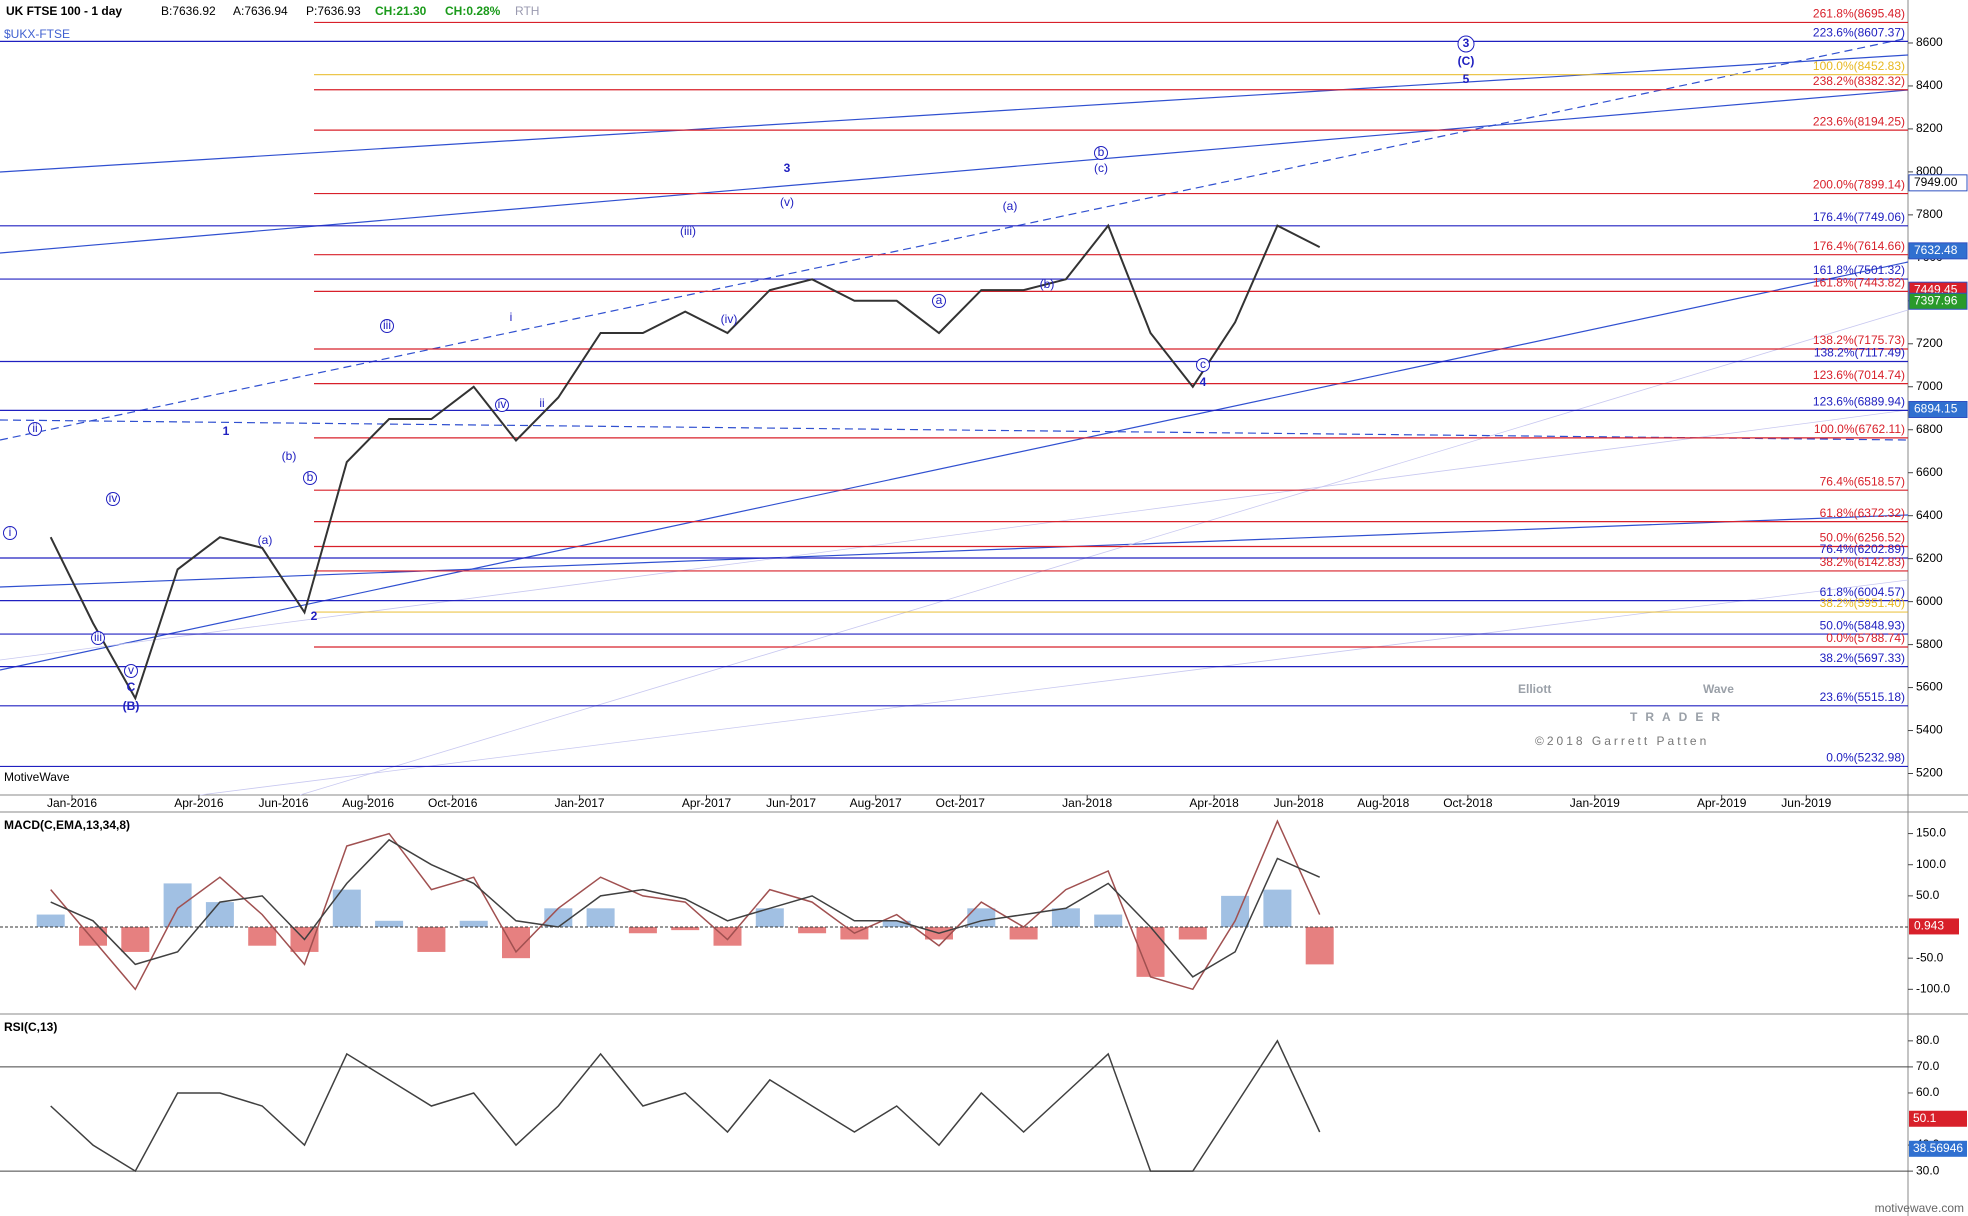  Describe the element at coordinates (1203, 382) in the screenshot. I see `wave-label: 4` at that location.